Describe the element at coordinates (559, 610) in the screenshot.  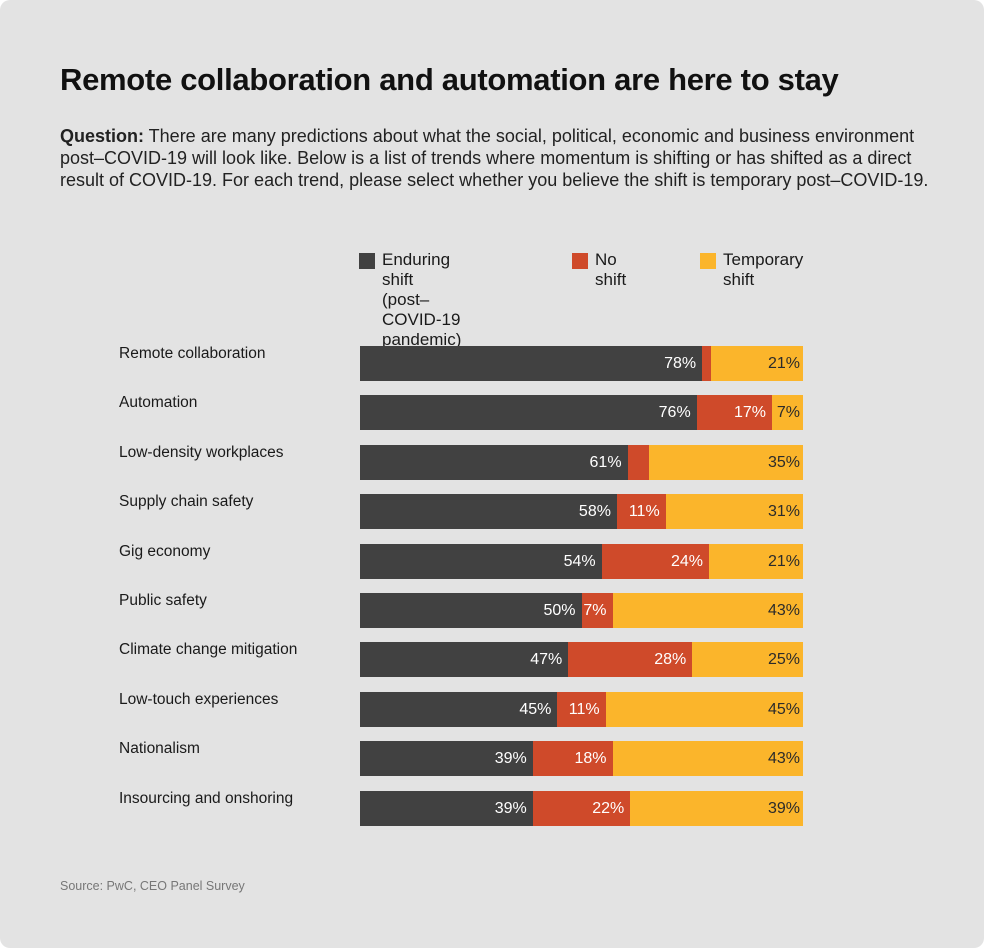
I see `data-label-enduring: 50%` at that location.